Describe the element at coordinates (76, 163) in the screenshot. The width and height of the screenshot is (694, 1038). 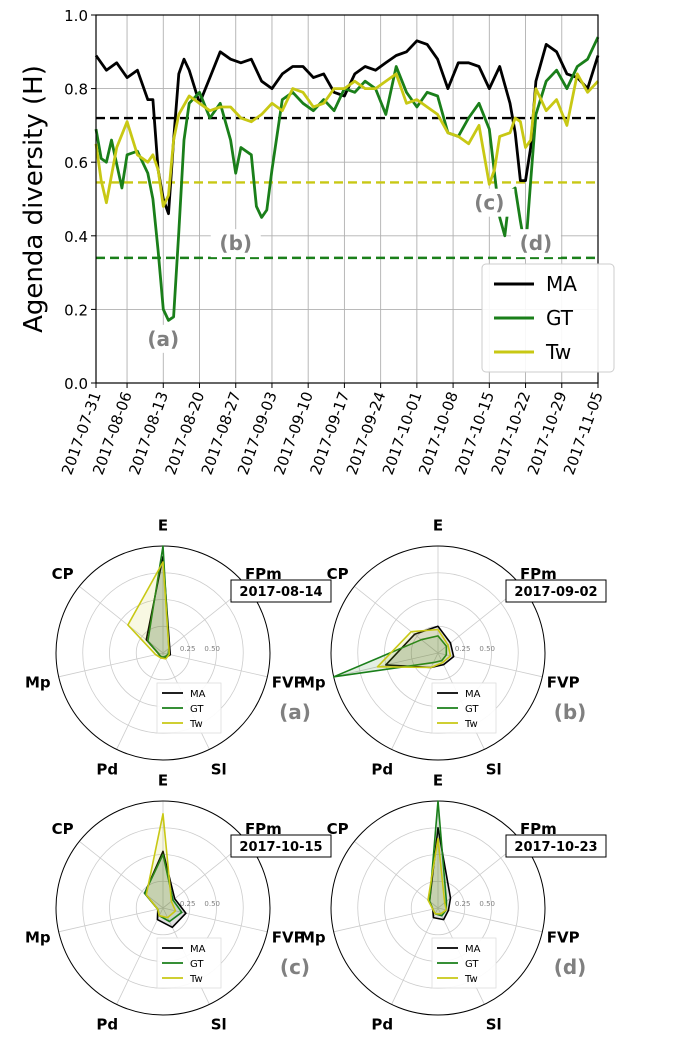
I see `y-tick-label: 0.6` at that location.